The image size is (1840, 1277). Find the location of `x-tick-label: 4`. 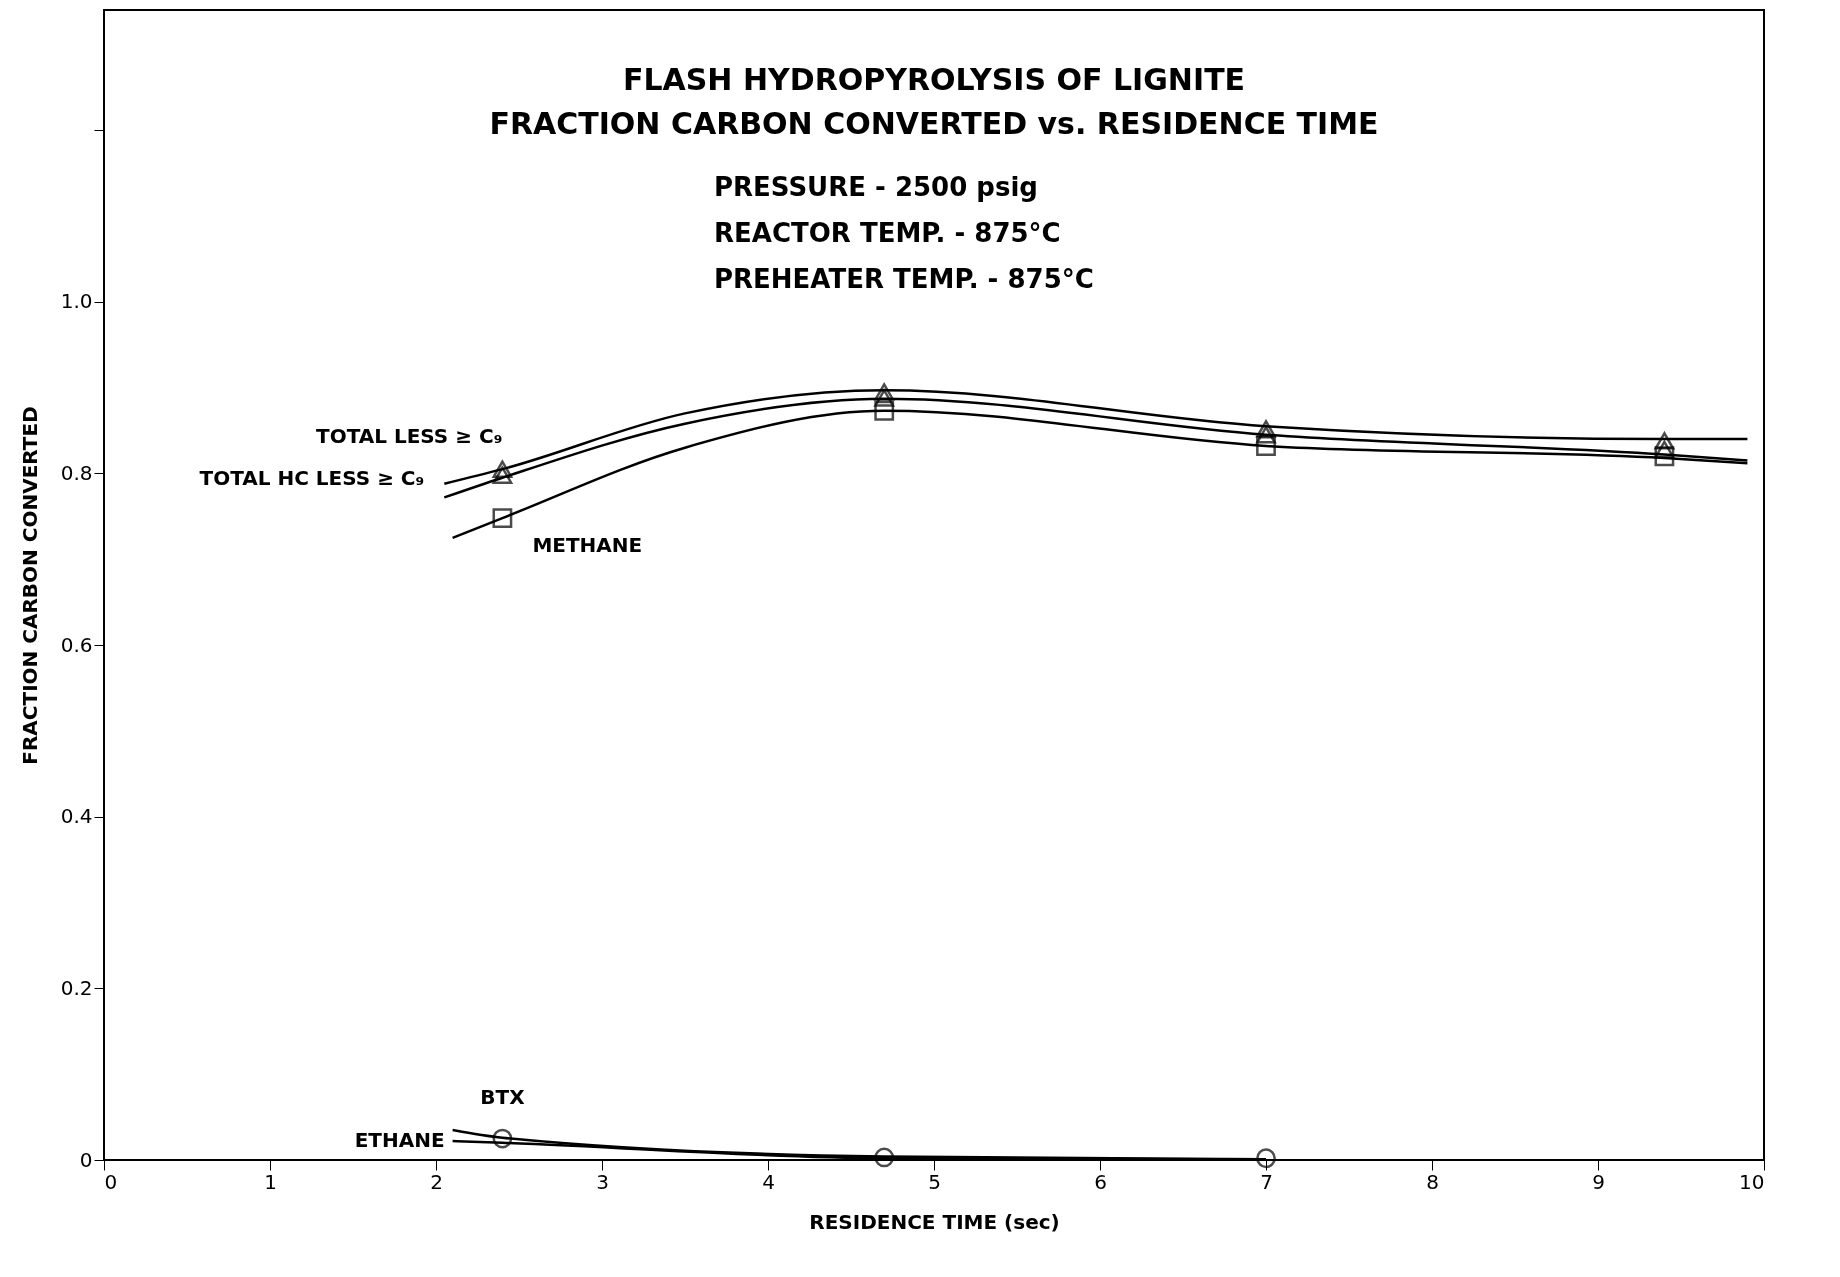

x-tick-label: 4 is located at coordinates (768, 1181).